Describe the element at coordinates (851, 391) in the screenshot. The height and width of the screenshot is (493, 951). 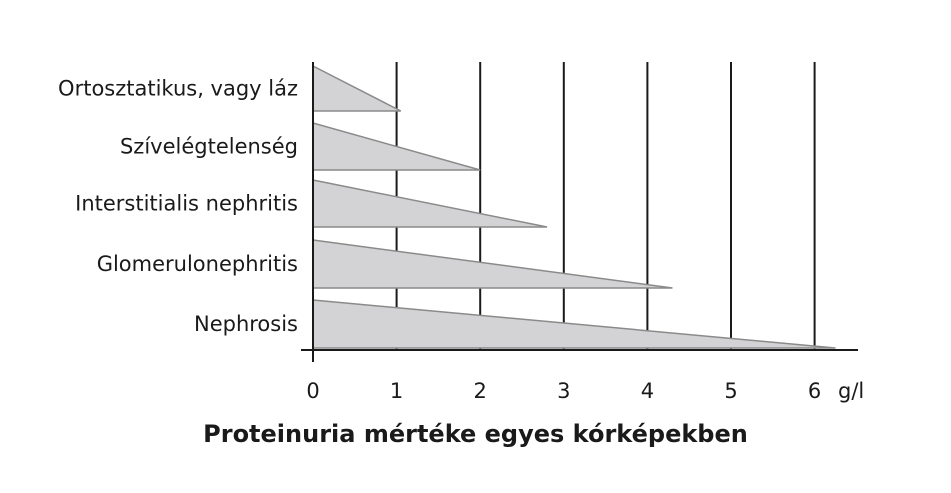
I see `unit-label: g/l` at that location.